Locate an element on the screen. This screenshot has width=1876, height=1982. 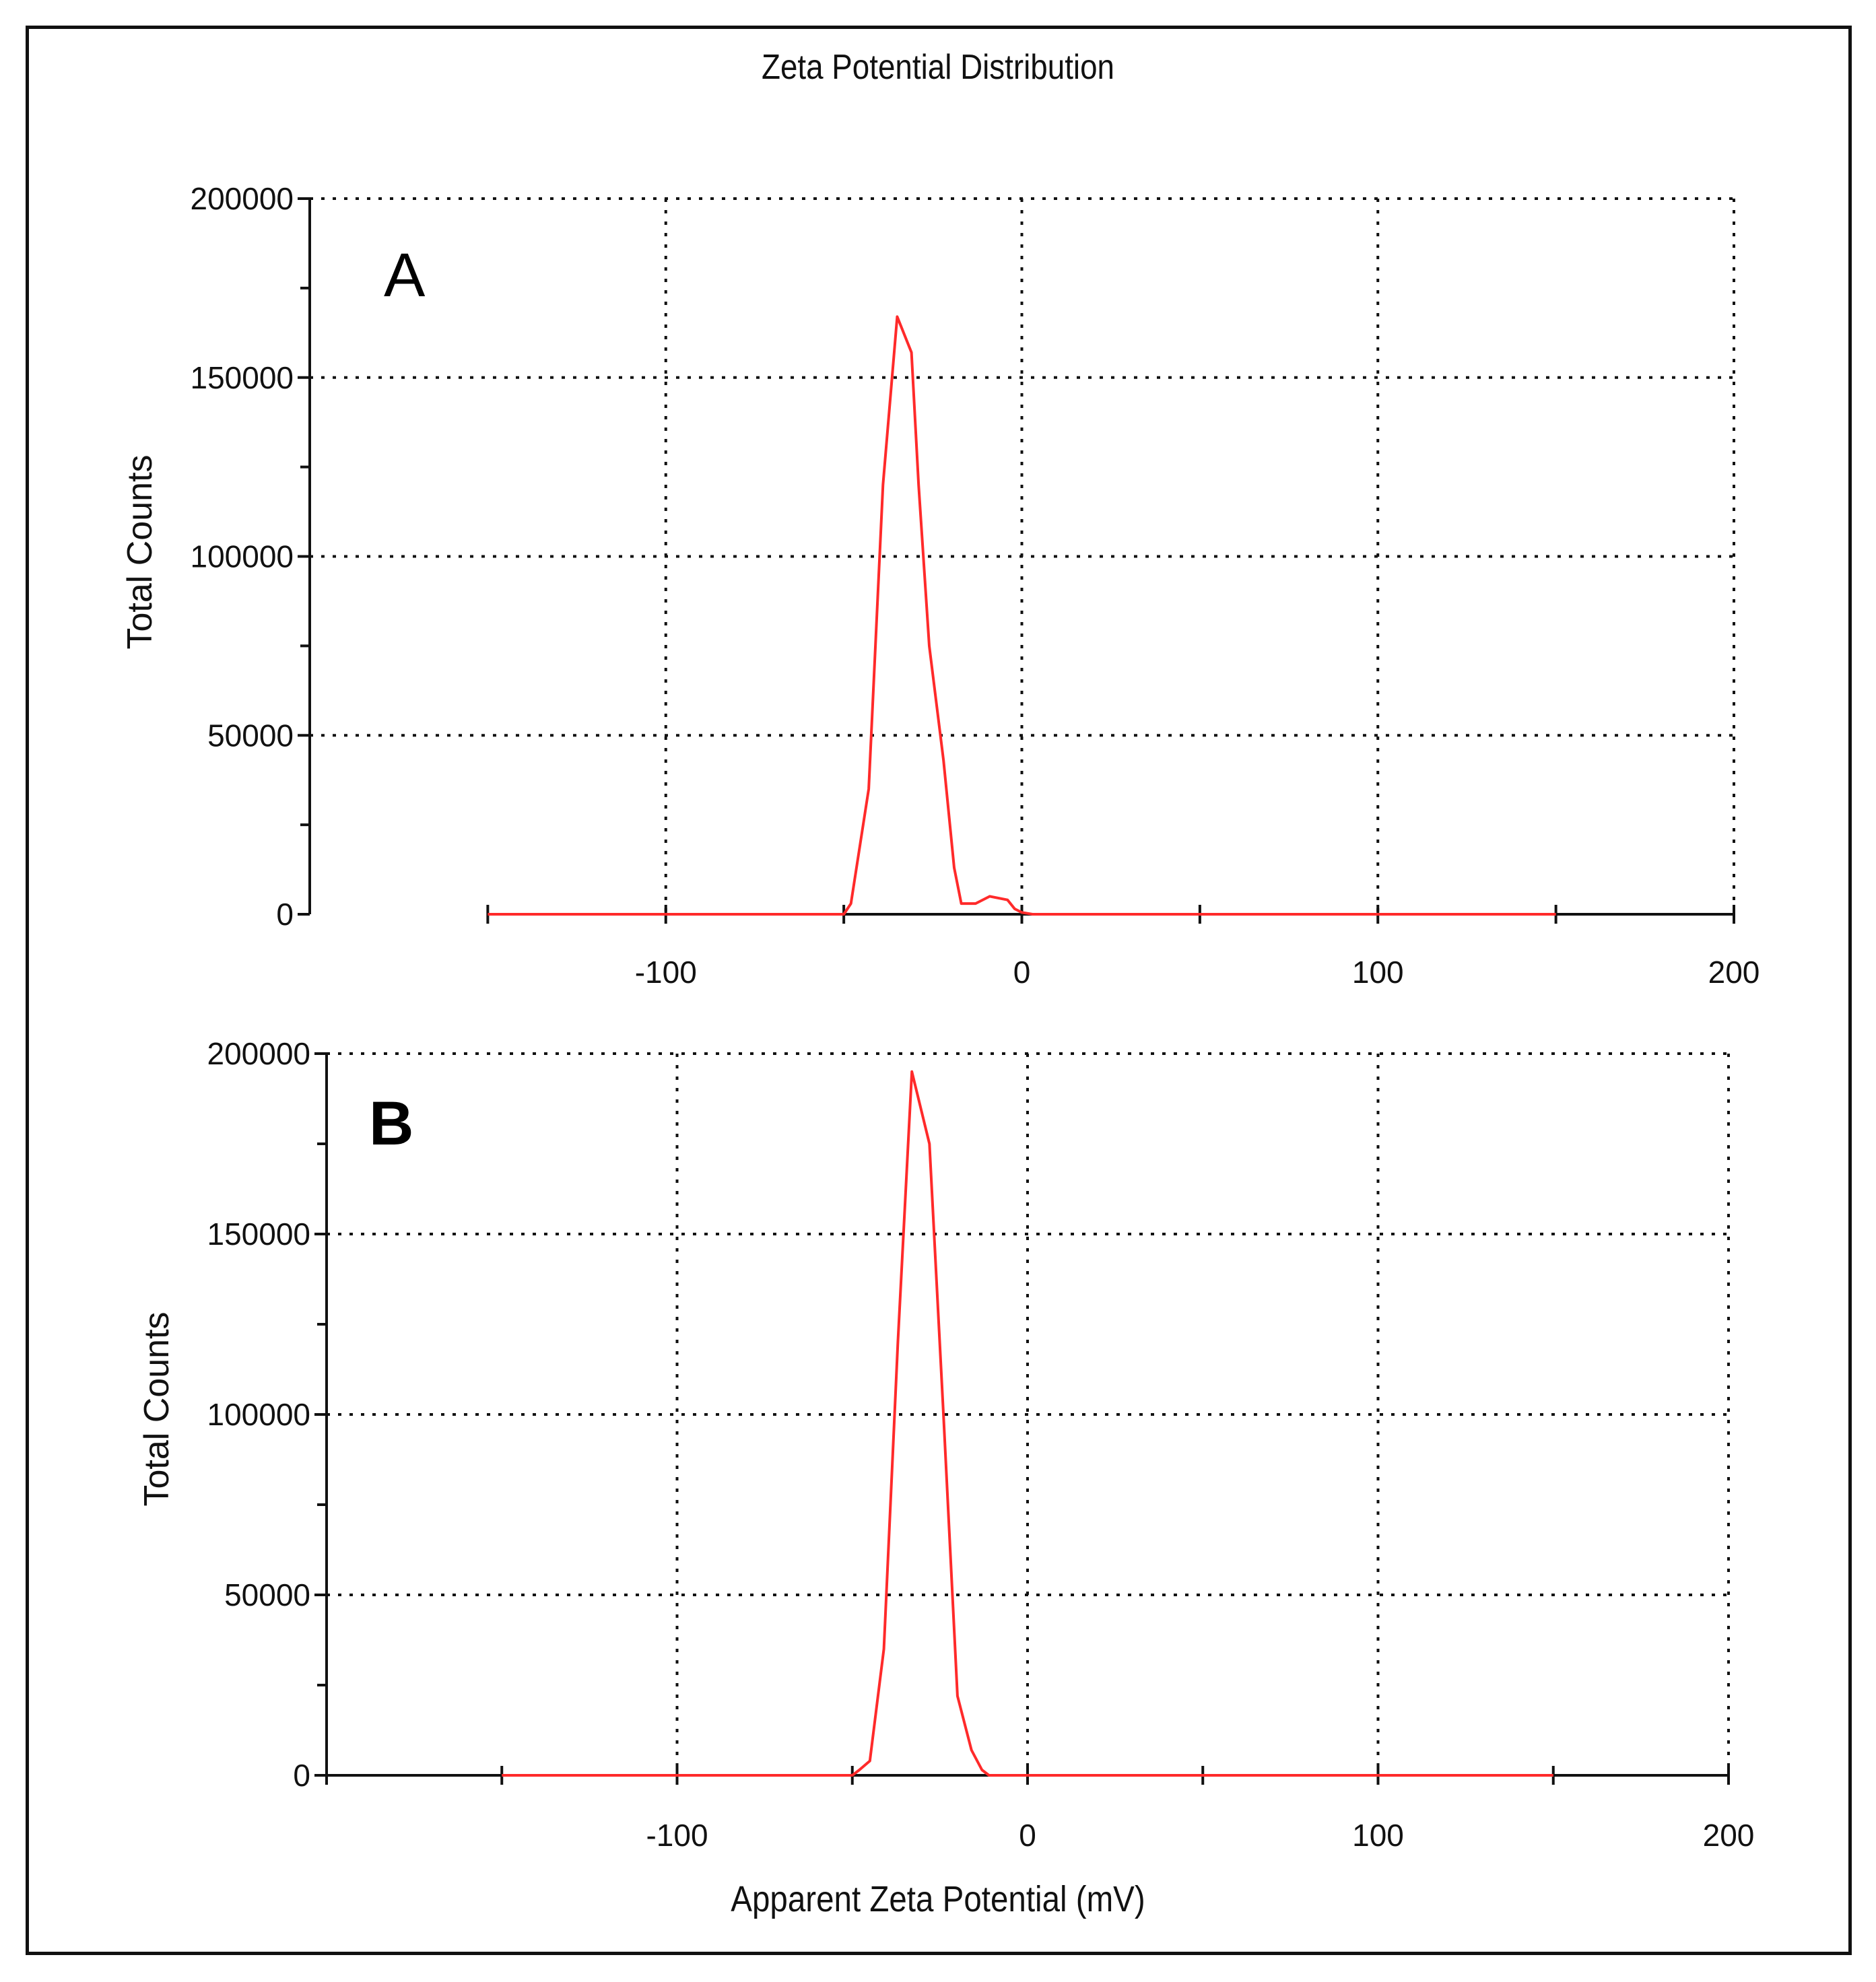
panel-label: B is located at coordinates (391, 1123).